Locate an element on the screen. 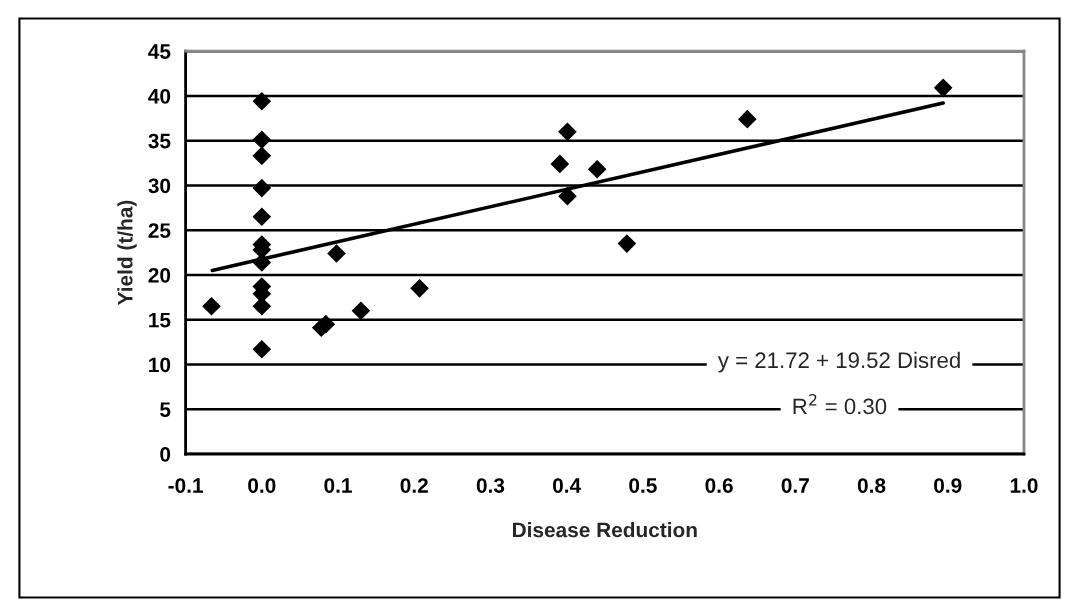 The width and height of the screenshot is (1079, 616). x-tick-label: -0.1 is located at coordinates (185, 485).